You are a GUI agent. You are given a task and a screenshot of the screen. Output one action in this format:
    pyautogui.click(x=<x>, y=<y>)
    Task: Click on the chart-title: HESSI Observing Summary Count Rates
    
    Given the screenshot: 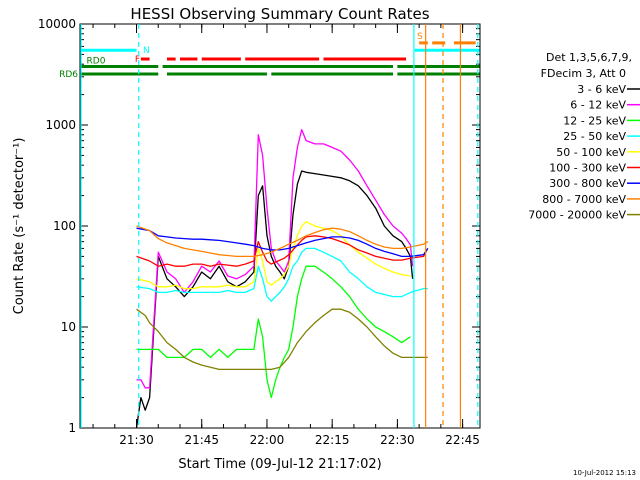 What is the action you would take?
    pyautogui.click(x=279, y=14)
    